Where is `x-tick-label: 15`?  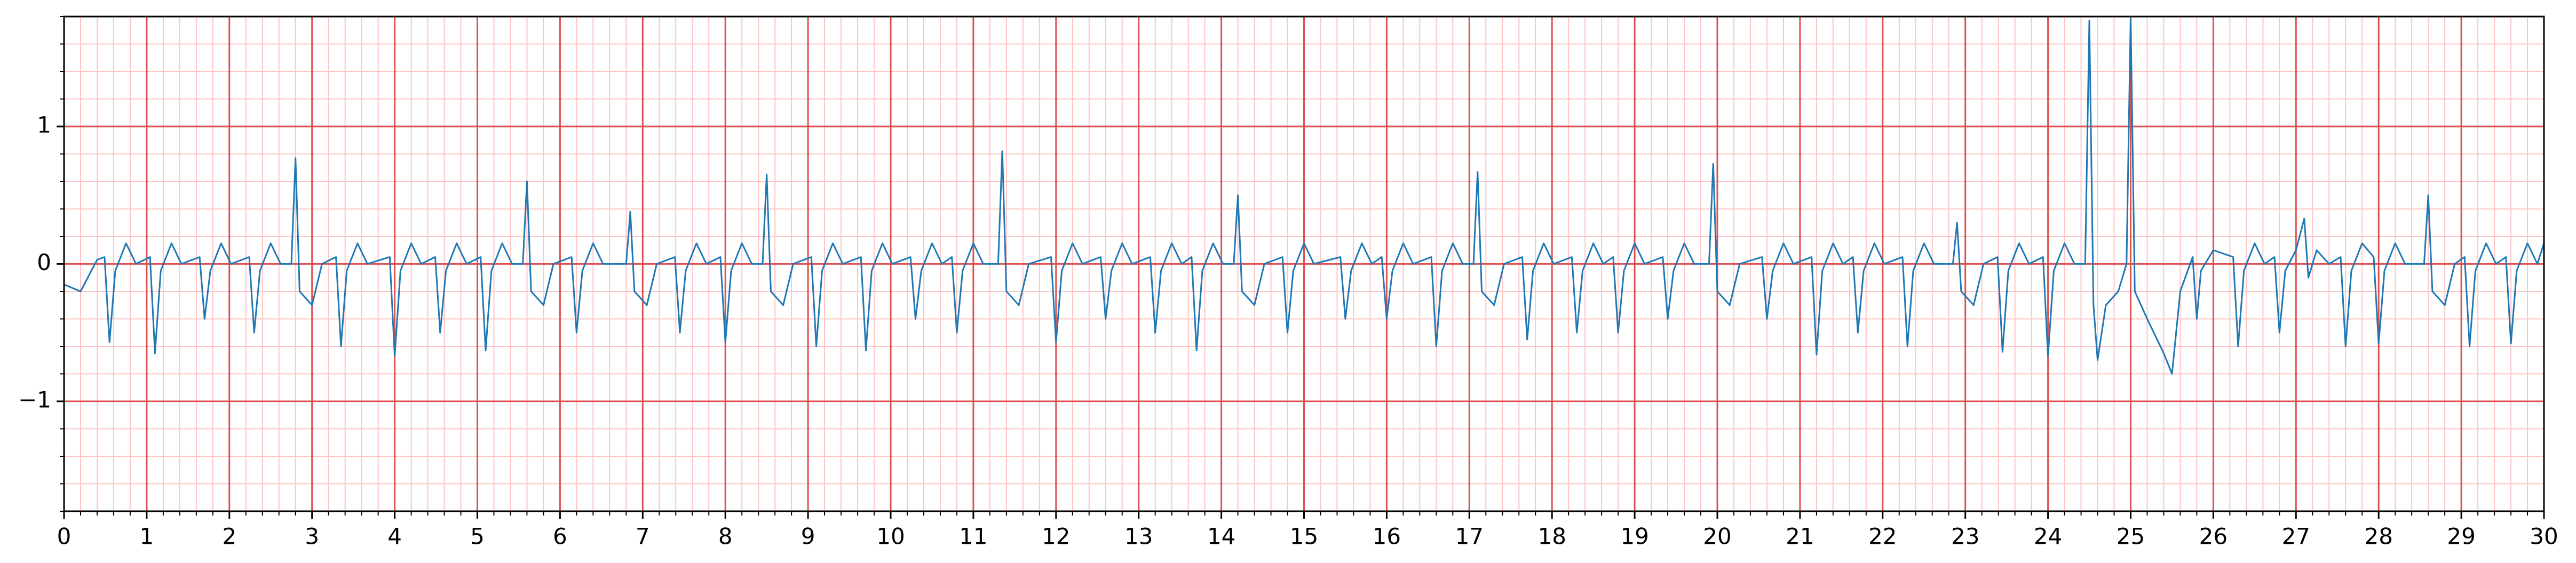 x-tick-label: 15 is located at coordinates (1304, 537).